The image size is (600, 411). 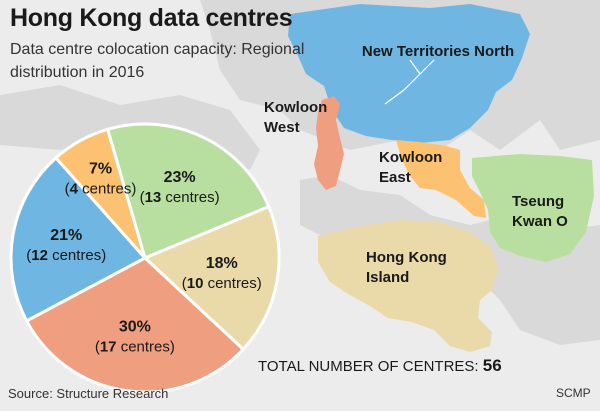 I want to click on pie-slice-percent-label: 30%, so click(x=135, y=326).